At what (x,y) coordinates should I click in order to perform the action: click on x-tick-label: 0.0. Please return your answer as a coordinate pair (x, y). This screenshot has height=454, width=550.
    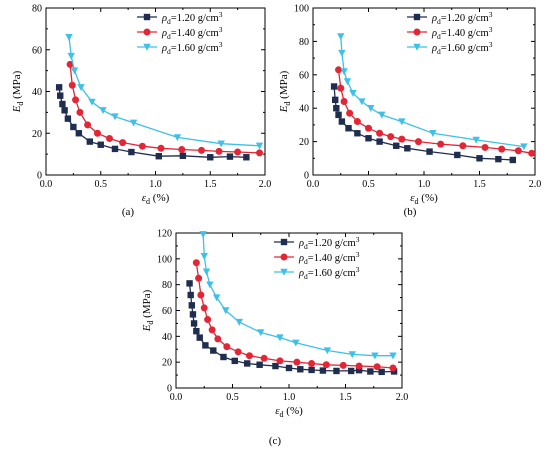
    Looking at the image, I should click on (176, 397).